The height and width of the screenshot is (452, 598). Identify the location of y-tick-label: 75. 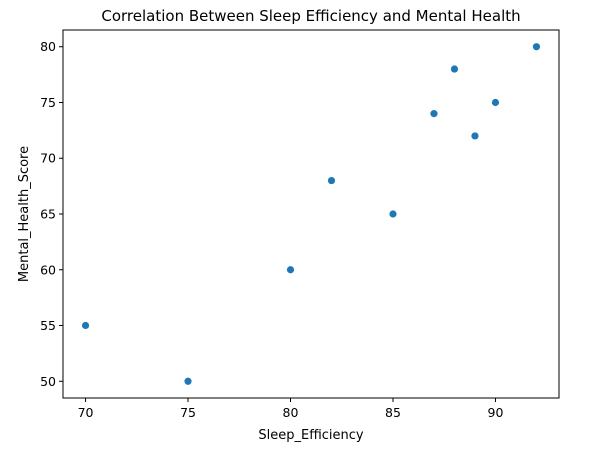
(48, 102).